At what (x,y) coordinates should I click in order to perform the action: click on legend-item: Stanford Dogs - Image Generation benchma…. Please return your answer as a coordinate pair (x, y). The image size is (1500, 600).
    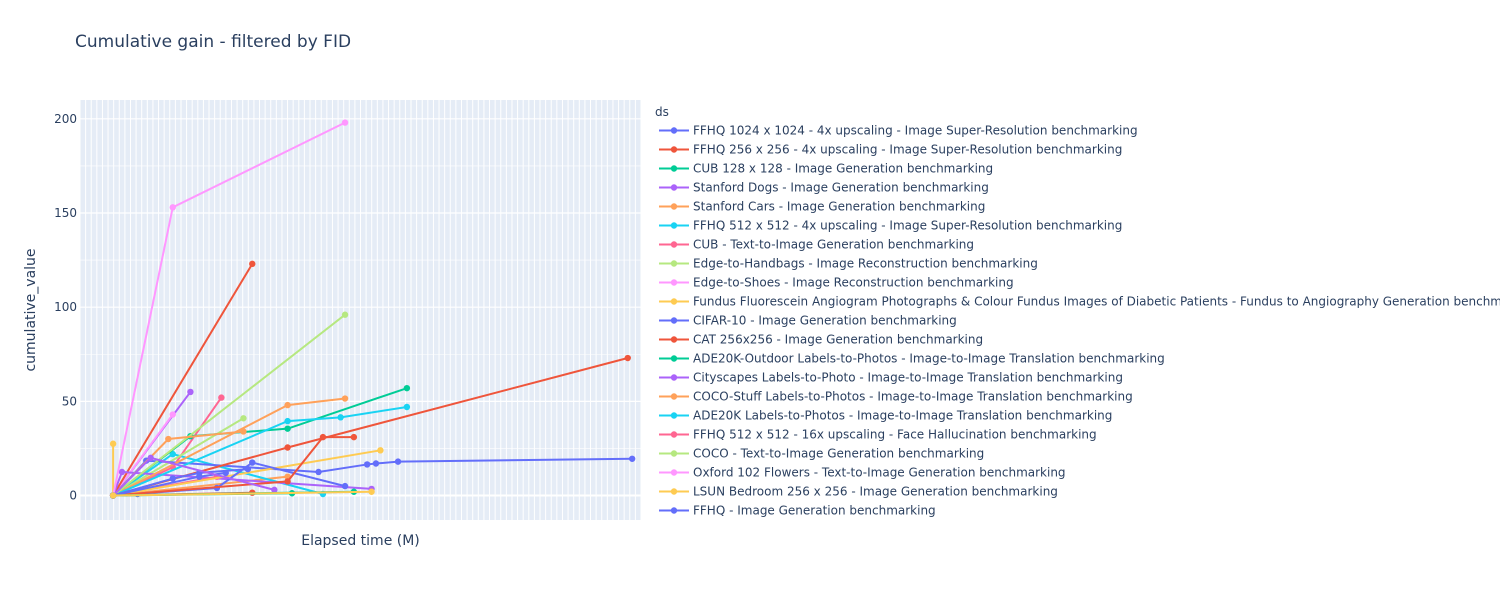
    Looking at the image, I should click on (824, 188).